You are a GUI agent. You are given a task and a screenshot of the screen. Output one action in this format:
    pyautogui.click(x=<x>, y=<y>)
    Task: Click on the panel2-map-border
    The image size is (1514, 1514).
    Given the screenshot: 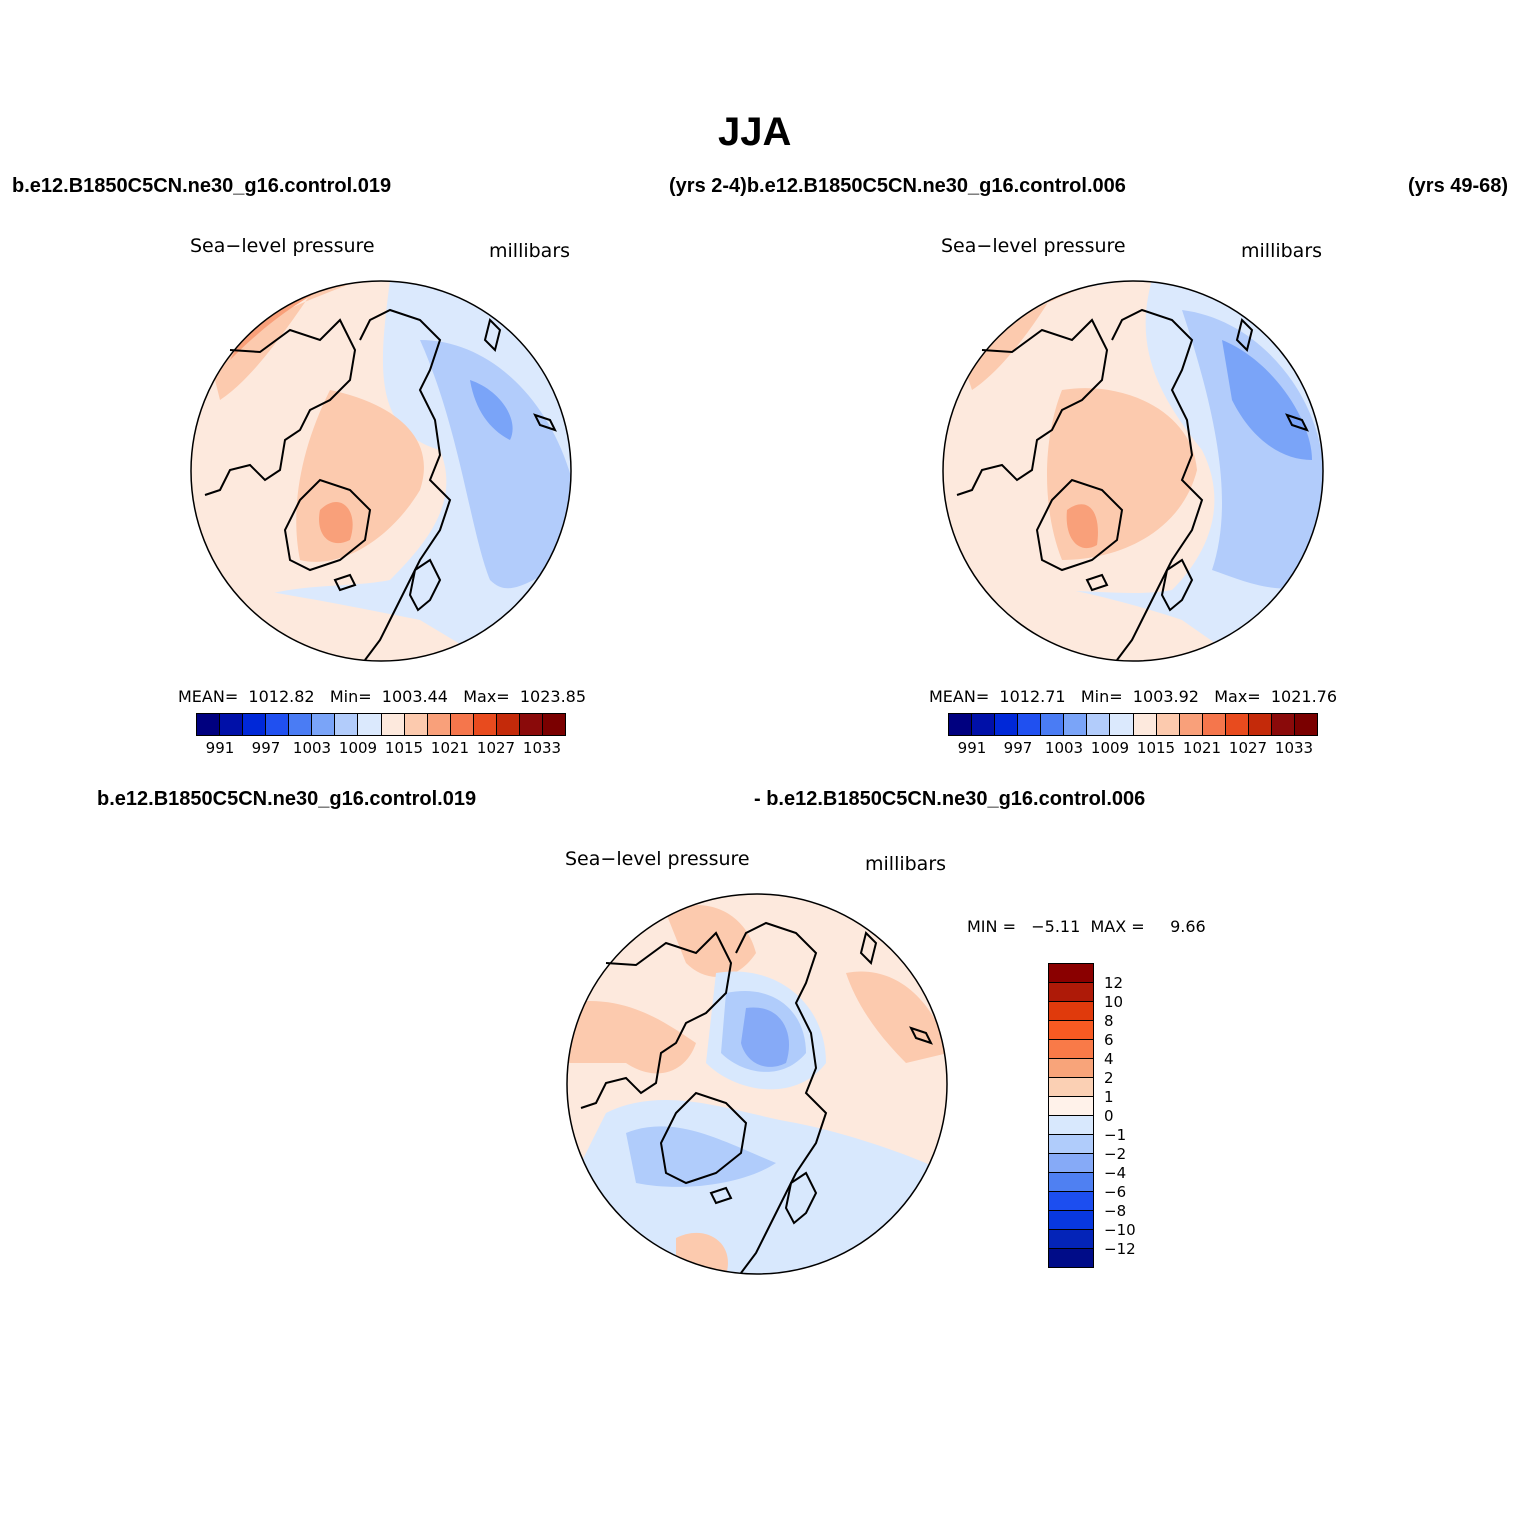 What is the action you would take?
    pyautogui.click(x=1133, y=471)
    